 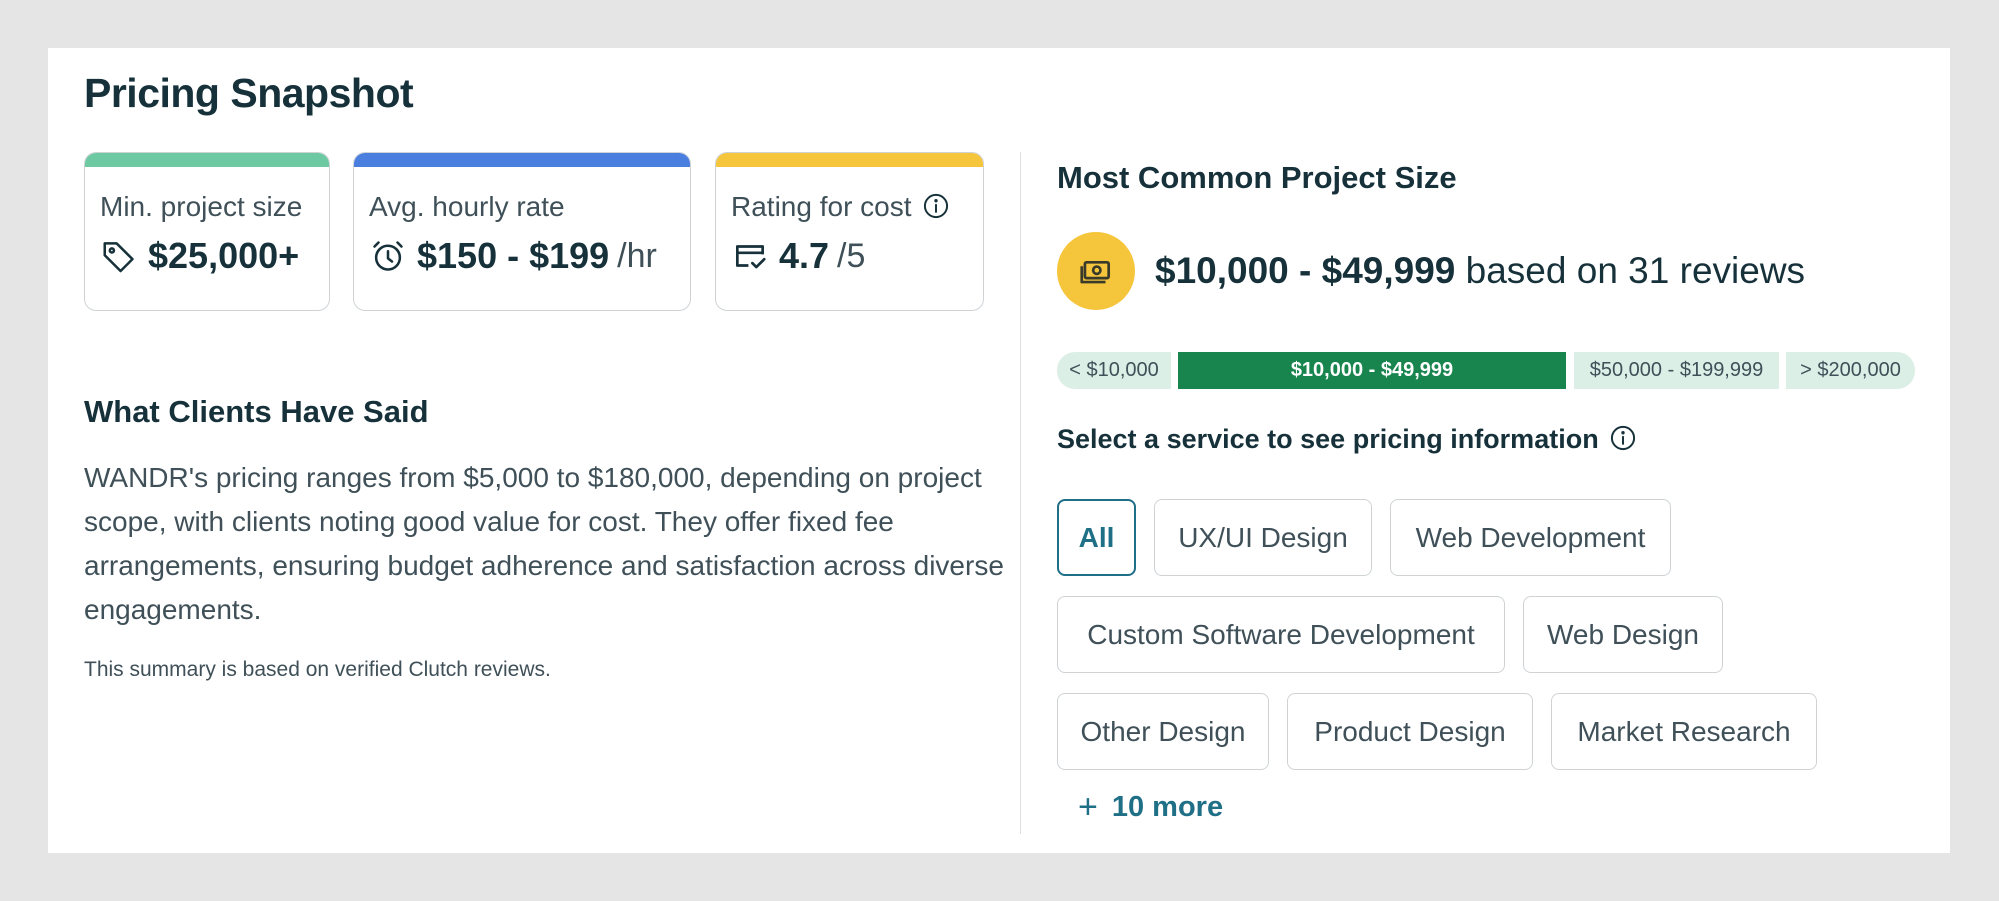 What do you see at coordinates (1281, 634) in the screenshot?
I see `service-chip-custom-software-development: Custom Software Development` at bounding box center [1281, 634].